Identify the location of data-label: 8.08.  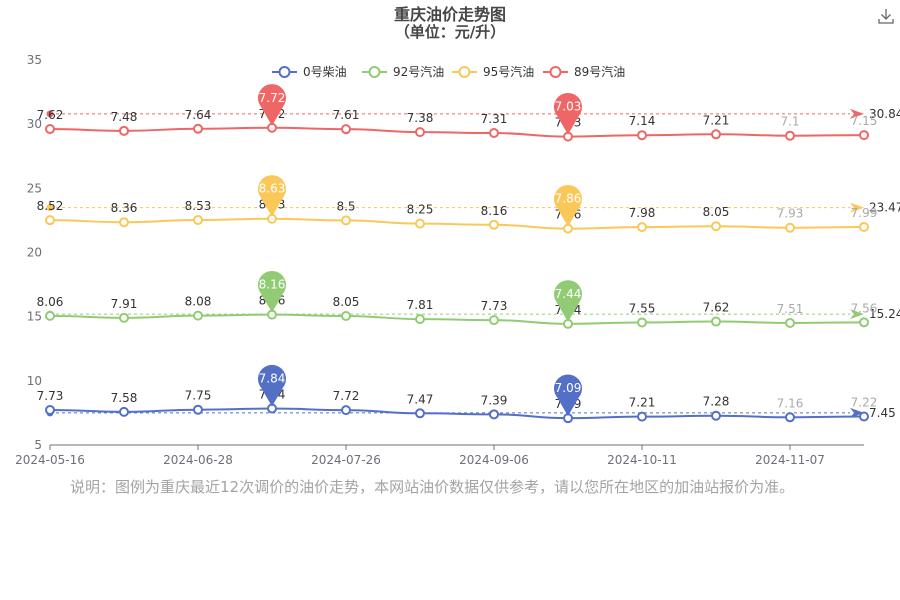
(198, 302).